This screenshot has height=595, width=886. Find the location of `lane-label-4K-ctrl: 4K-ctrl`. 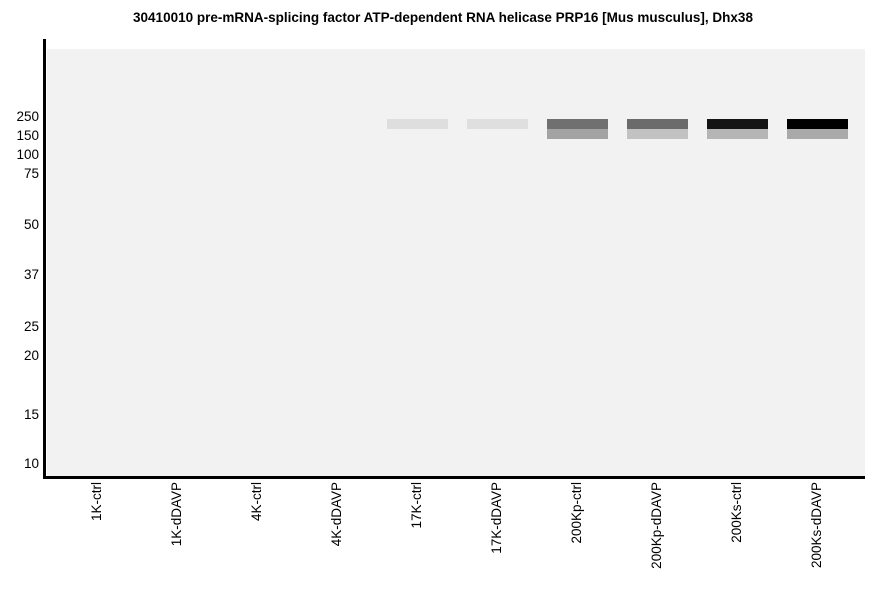

lane-label-4K-ctrl: 4K-ctrl is located at coordinates (256, 502).